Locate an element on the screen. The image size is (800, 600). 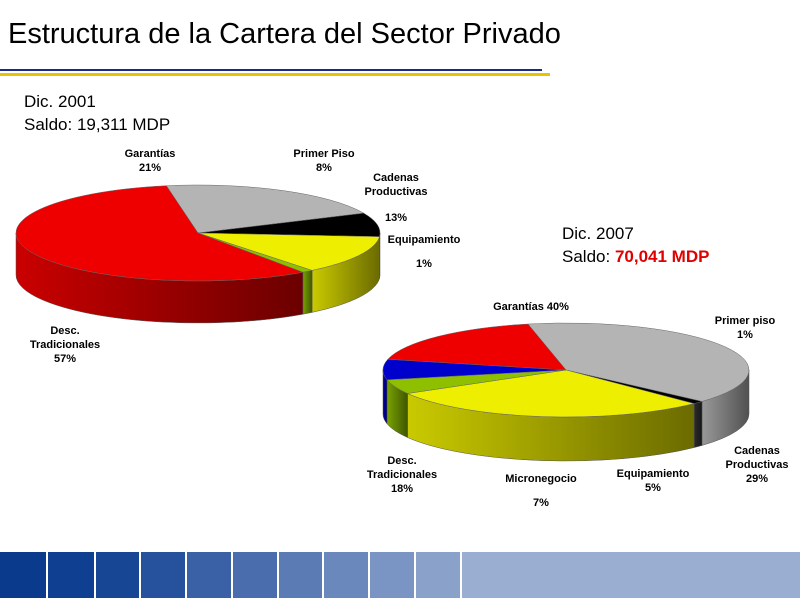
title-underline-blue is located at coordinates (271, 70).